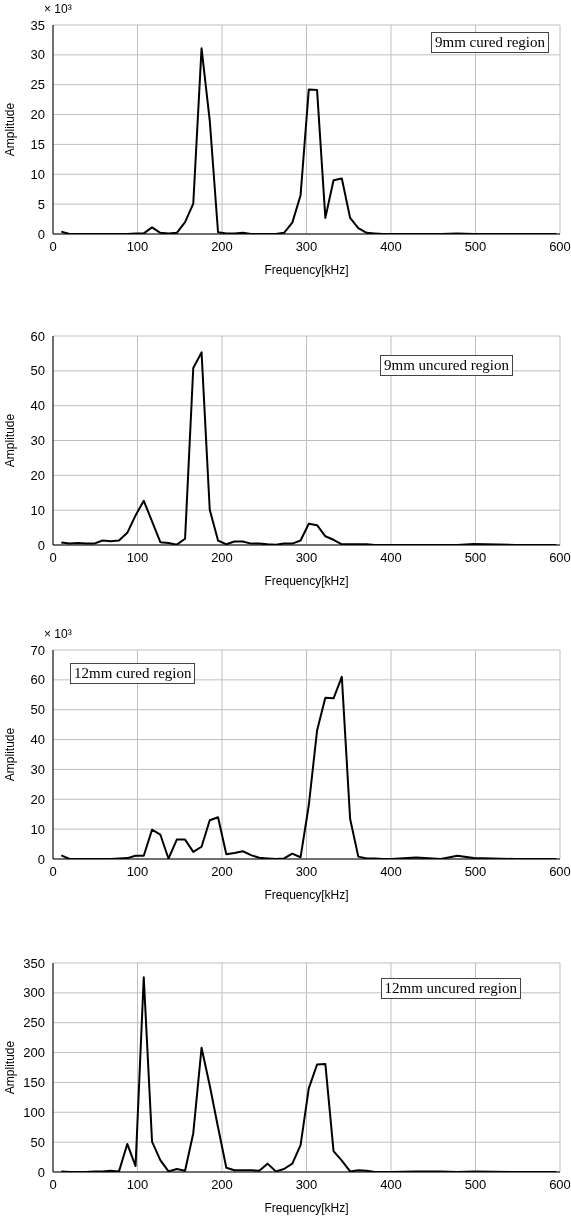 Image resolution: width=571 pixels, height=1220 pixels. I want to click on y-tick-label: 5, so click(41, 204).